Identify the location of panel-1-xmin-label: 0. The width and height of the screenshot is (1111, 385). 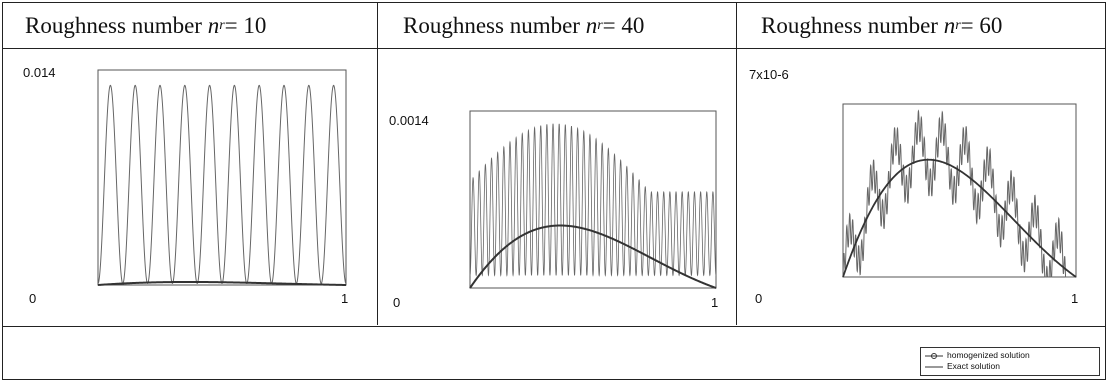
(33, 298).